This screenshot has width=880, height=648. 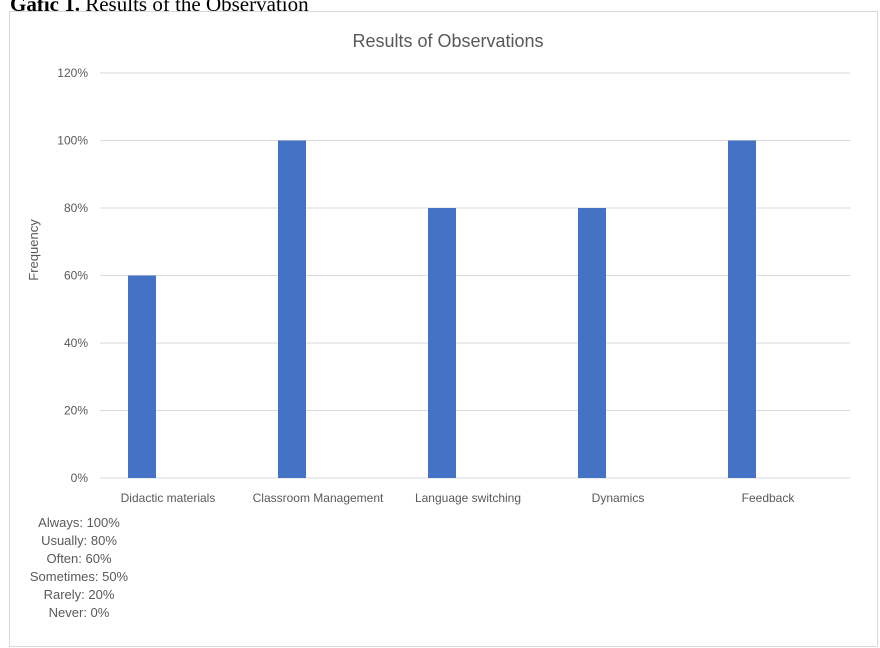 I want to click on scale-legend-item: Sometimes: 50%, so click(x=79, y=576).